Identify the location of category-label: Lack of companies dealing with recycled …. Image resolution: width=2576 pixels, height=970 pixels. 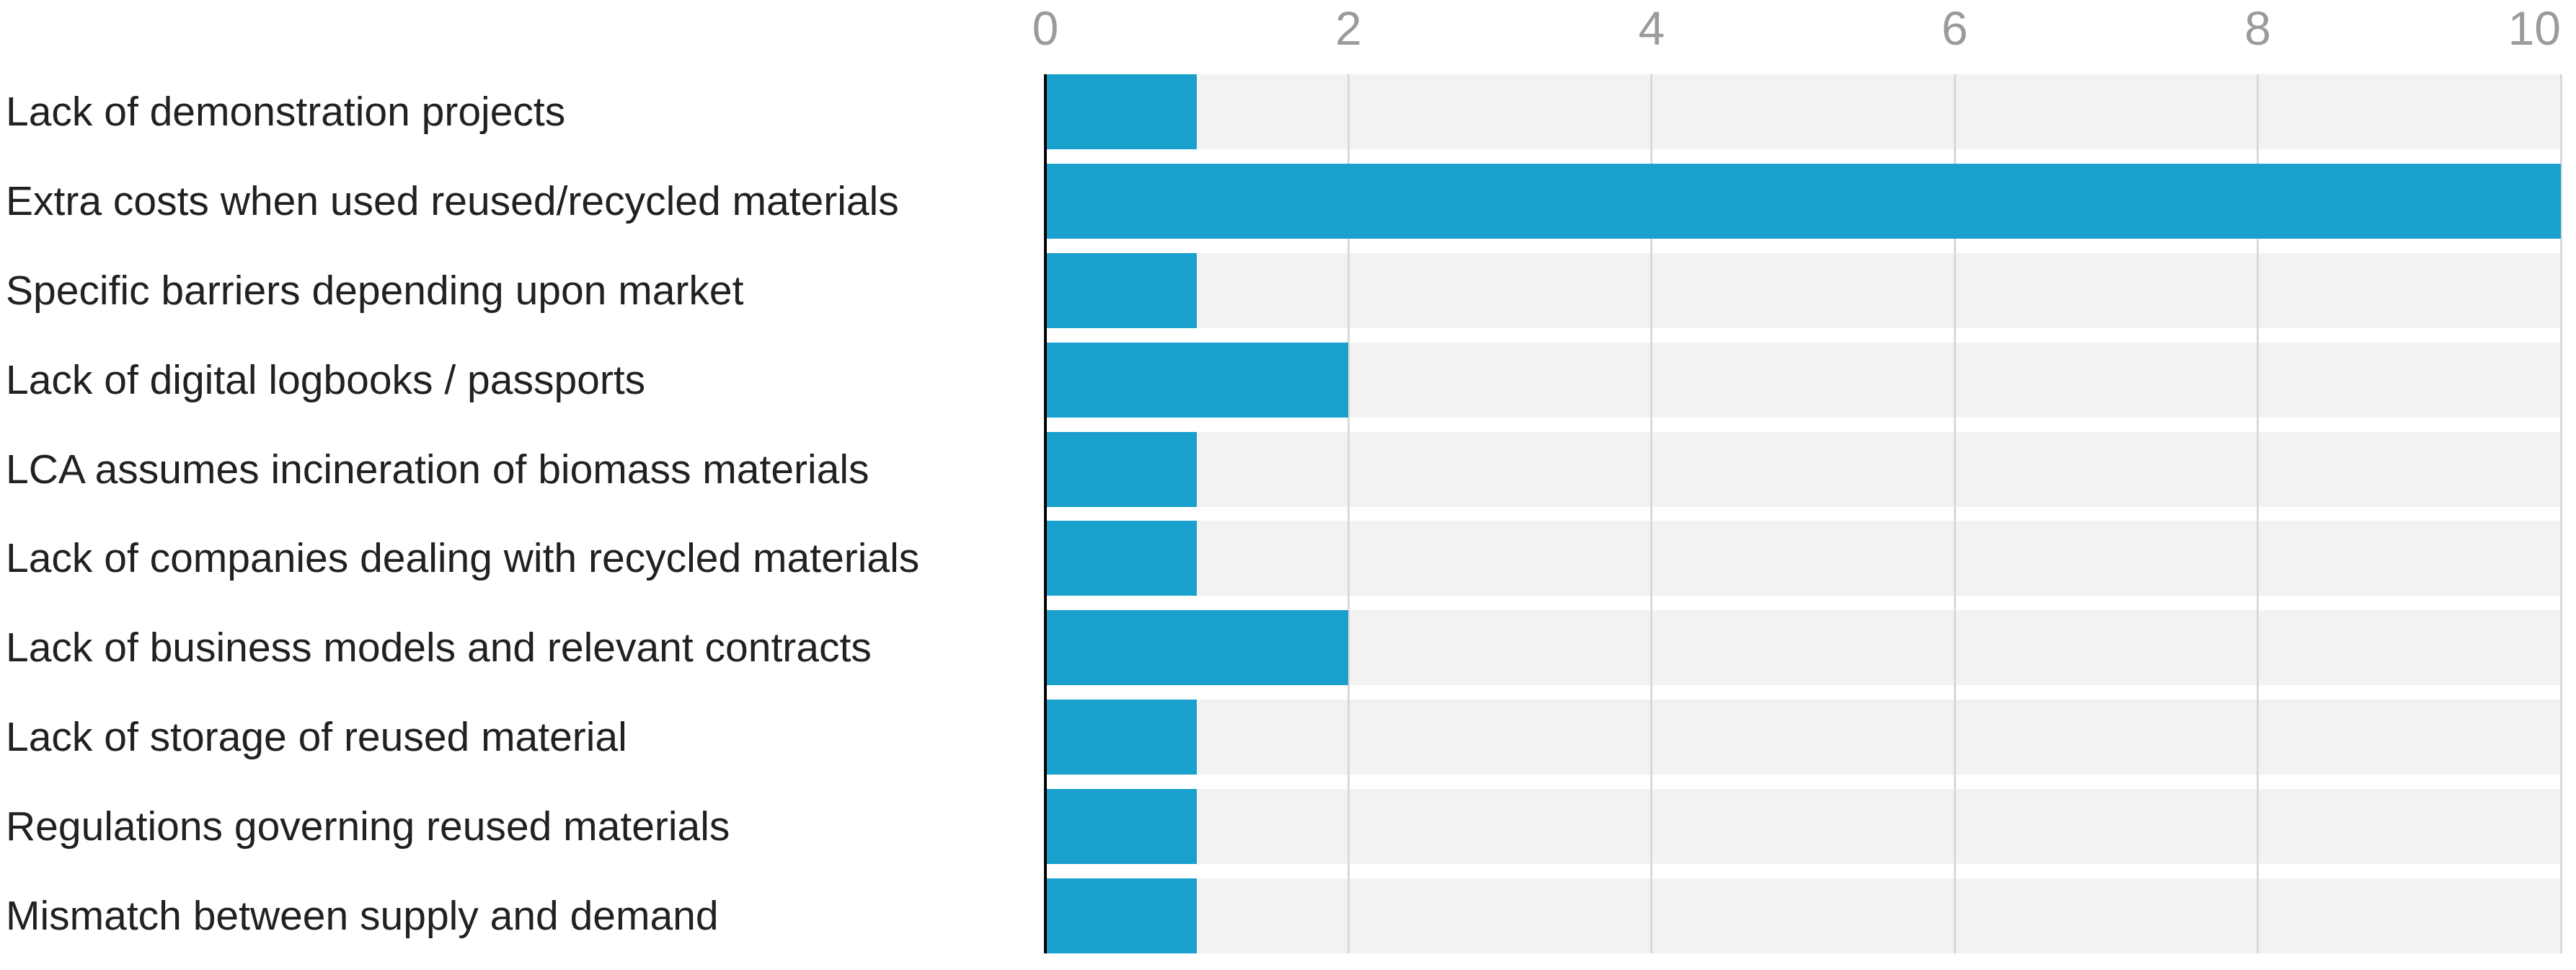
(463, 558).